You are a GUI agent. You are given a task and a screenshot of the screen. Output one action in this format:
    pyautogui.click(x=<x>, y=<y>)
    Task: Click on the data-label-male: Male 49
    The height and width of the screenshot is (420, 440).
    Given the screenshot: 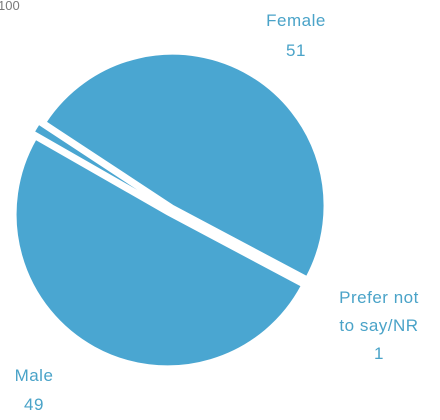 What is the action you would take?
    pyautogui.click(x=34, y=390)
    